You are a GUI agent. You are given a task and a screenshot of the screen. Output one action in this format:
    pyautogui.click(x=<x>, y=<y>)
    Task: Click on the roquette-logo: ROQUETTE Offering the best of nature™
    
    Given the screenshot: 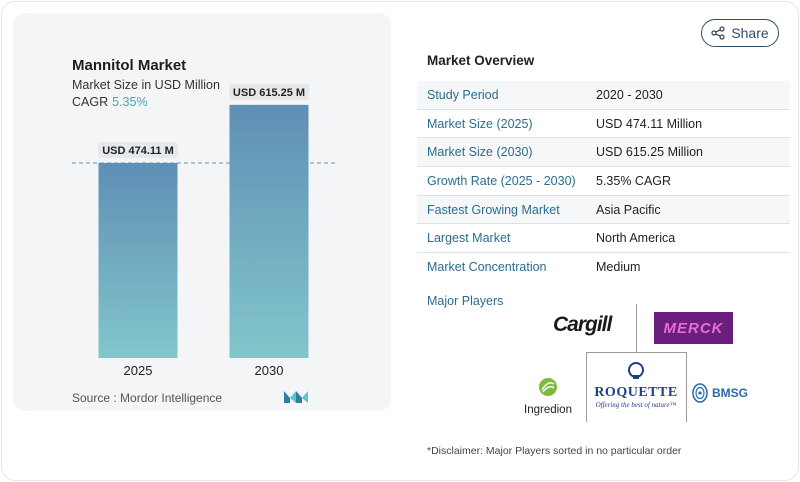 What is the action you would take?
    pyautogui.click(x=636, y=385)
    